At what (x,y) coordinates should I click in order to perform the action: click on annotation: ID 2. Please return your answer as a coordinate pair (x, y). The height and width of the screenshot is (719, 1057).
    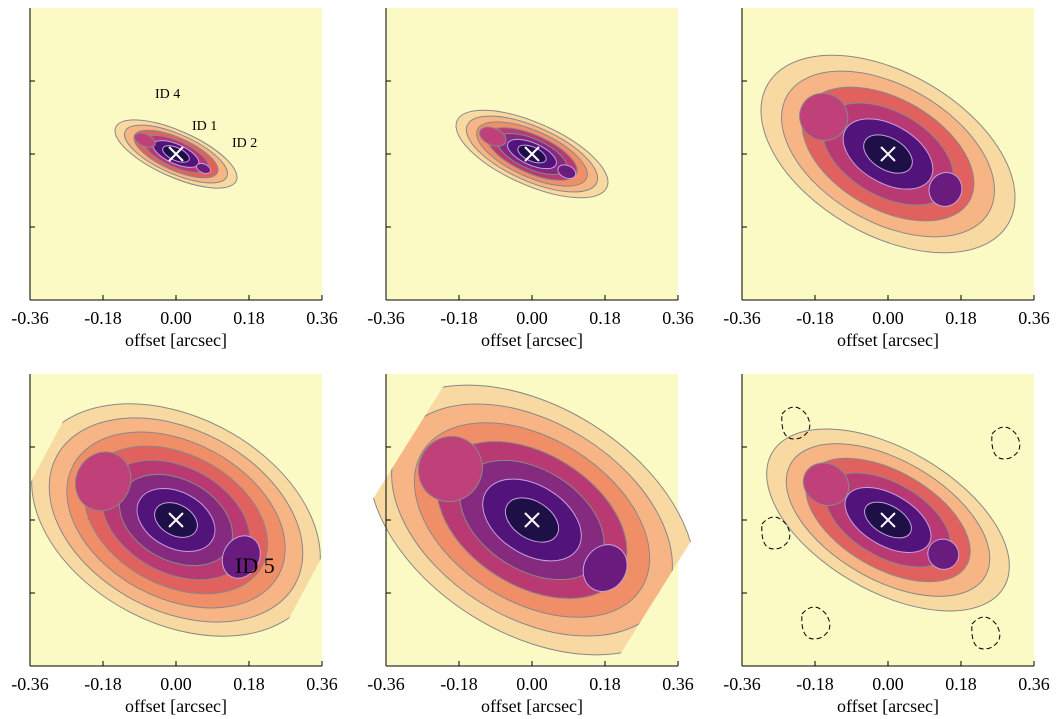
    Looking at the image, I should click on (244, 143).